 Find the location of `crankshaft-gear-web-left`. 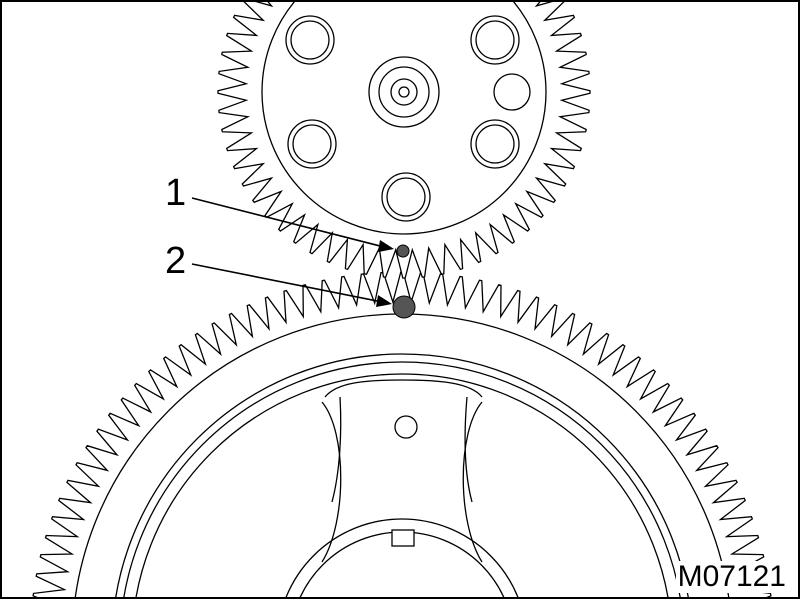

crankshaft-gear-web-left is located at coordinates (331, 482).